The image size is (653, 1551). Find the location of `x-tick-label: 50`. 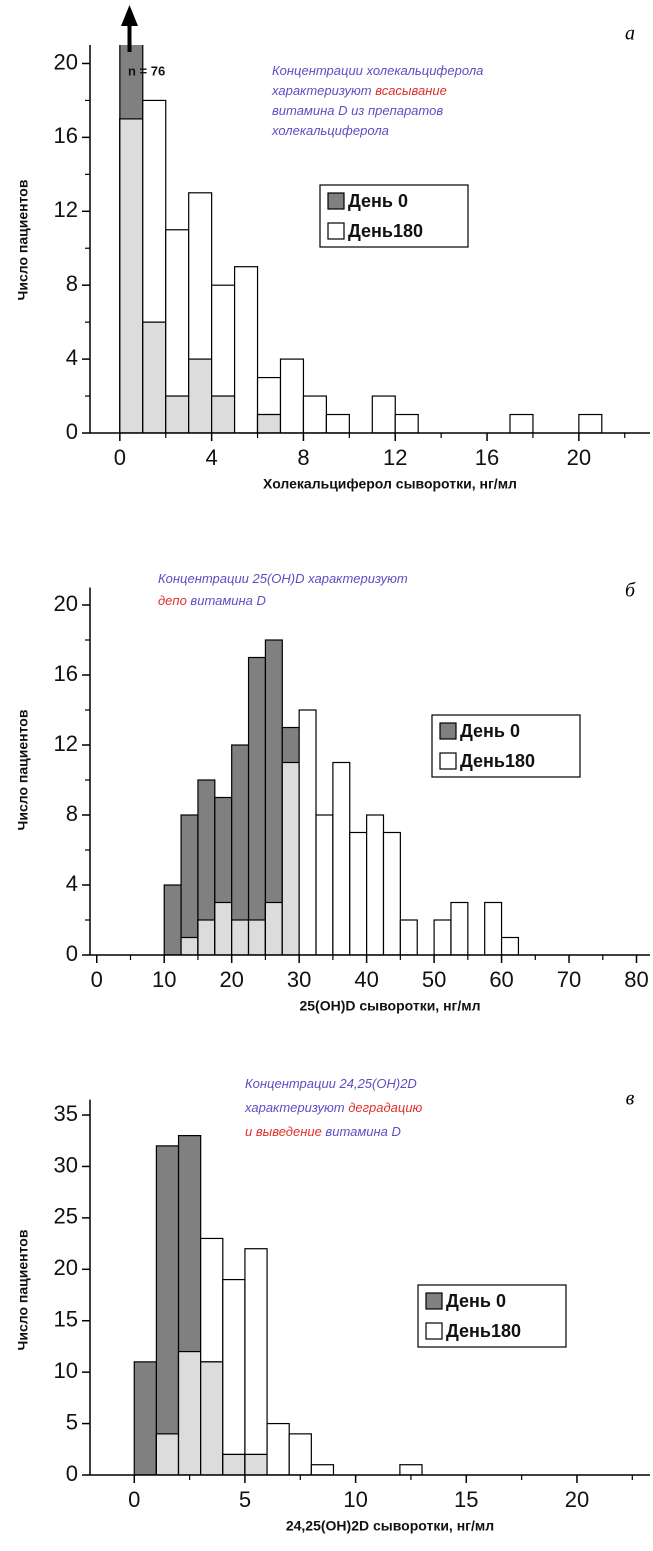

x-tick-label: 50 is located at coordinates (434, 979).